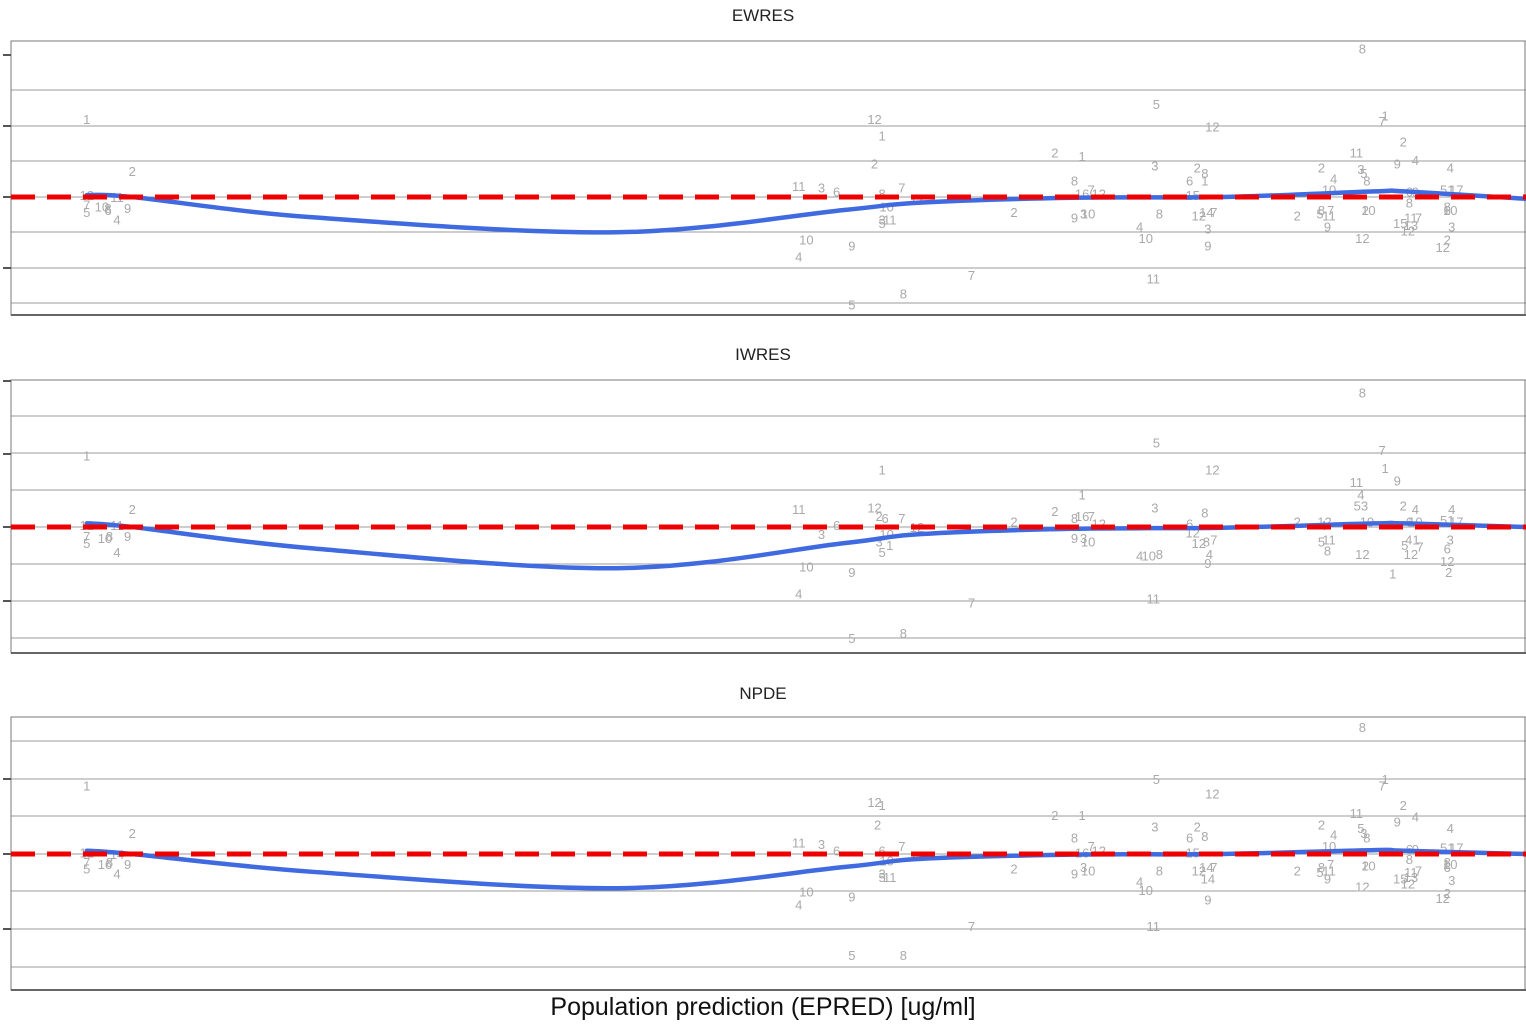 The height and width of the screenshot is (1027, 1526). I want to click on iwres-smooth-line, so click(805, 545).